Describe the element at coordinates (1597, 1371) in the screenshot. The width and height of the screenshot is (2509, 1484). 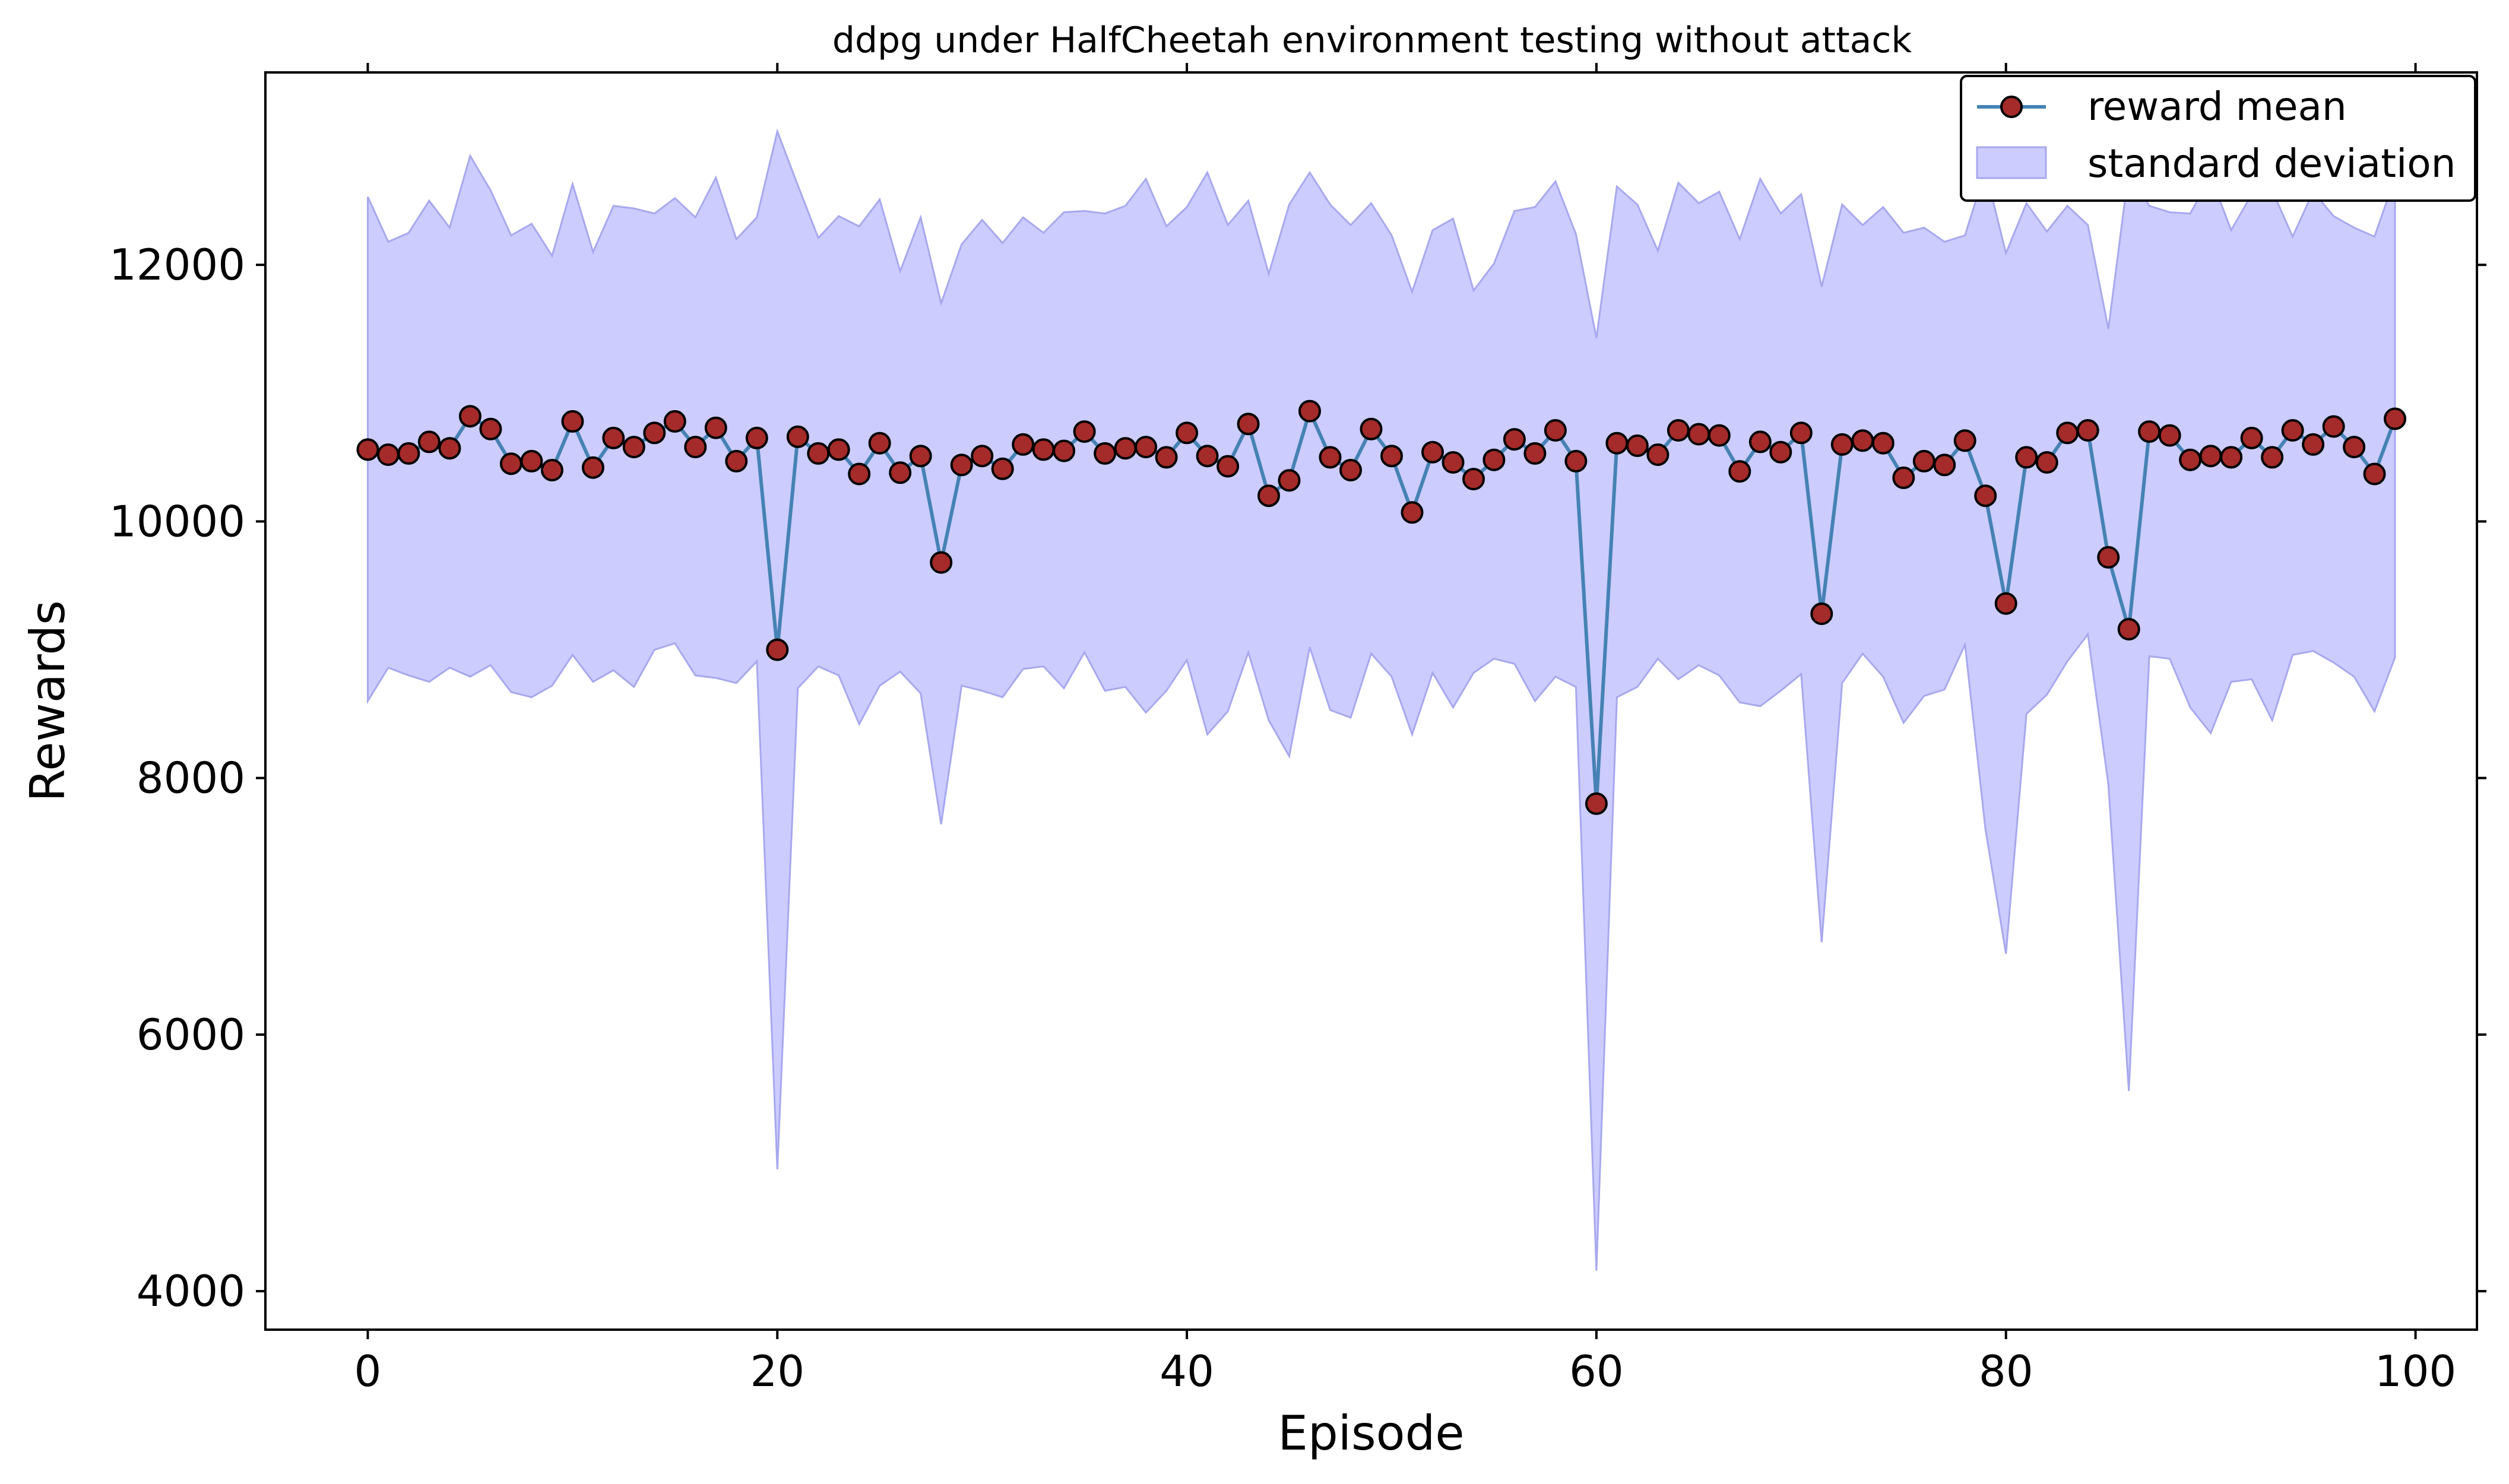
I see `x-tick-label: 60` at that location.